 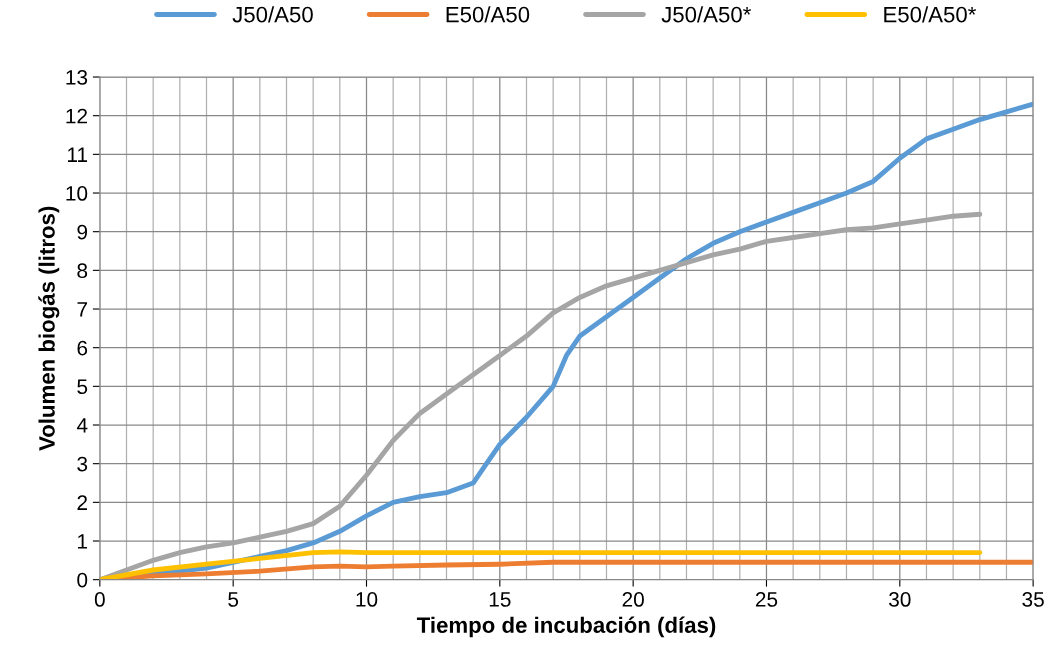 I want to click on y-tick-label: 12, so click(x=76, y=116).